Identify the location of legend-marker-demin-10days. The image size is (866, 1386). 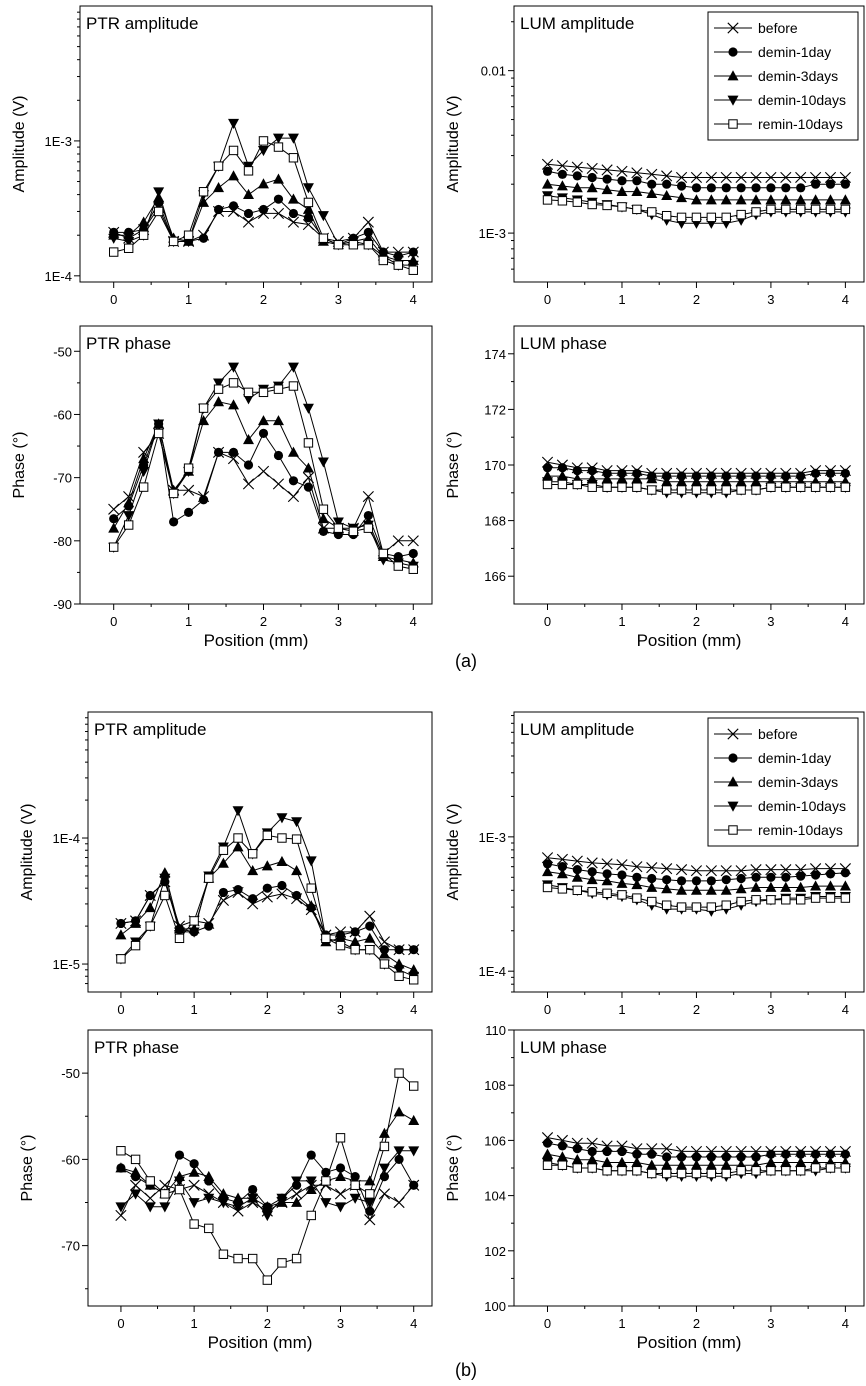
(733, 100).